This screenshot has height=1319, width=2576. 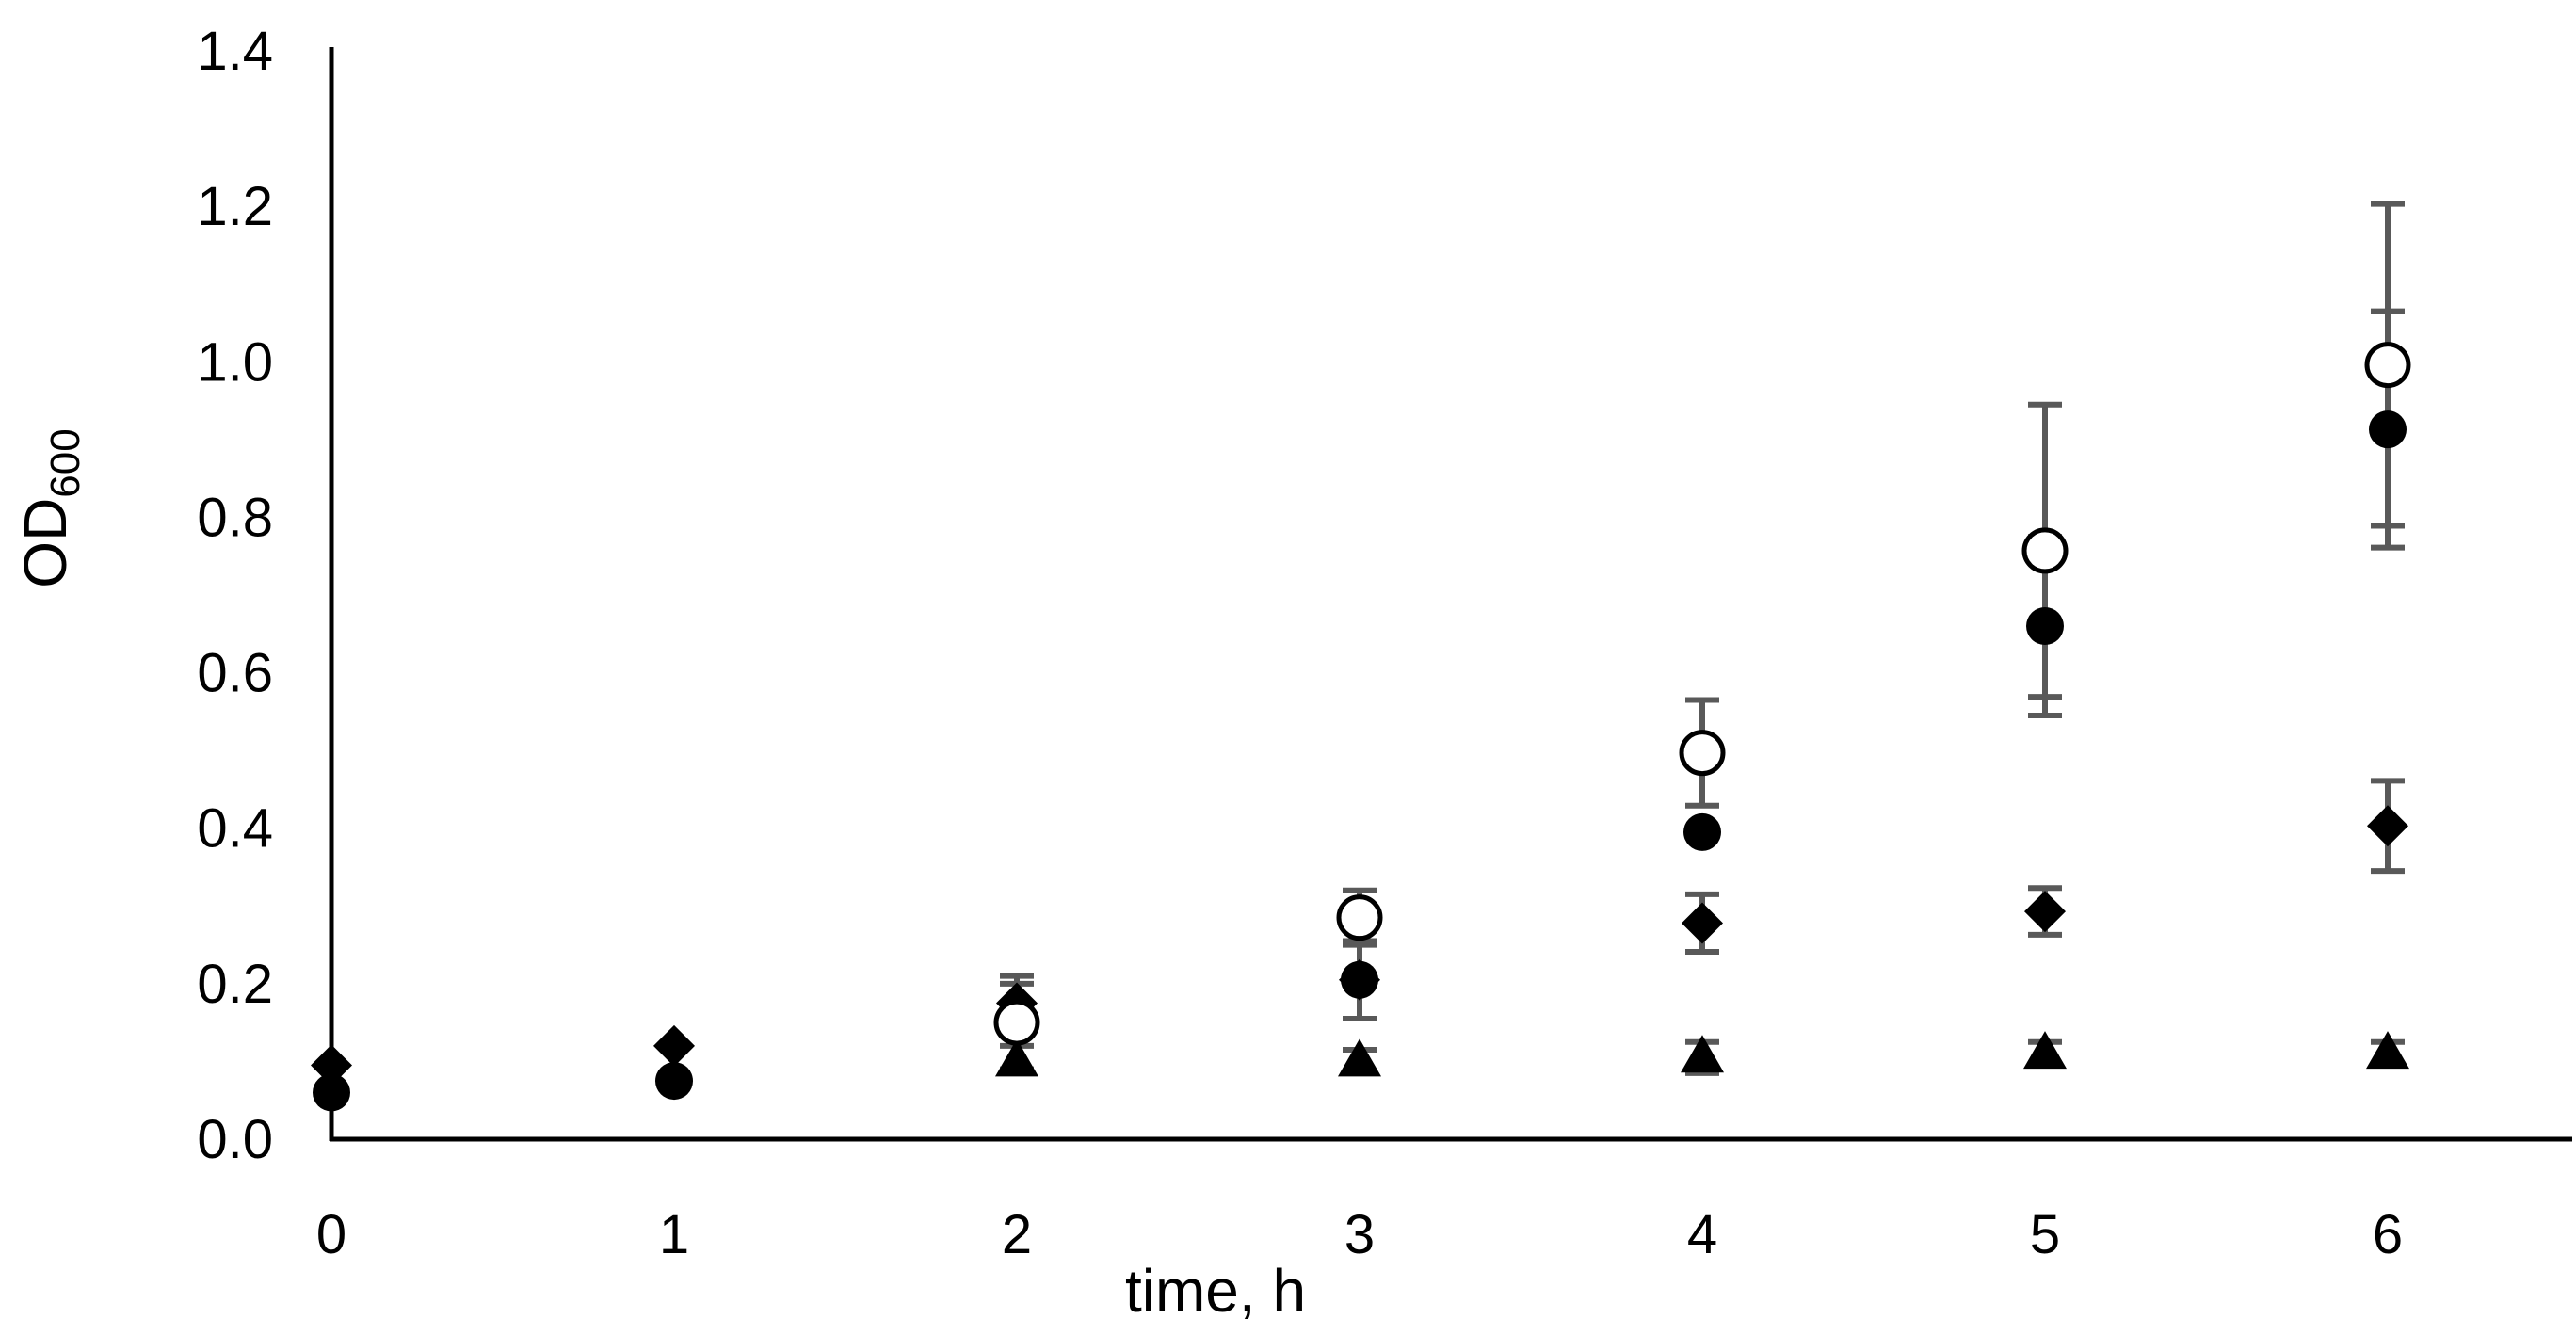 What do you see at coordinates (45, 543) in the screenshot?
I see `y-axis-title-main: OD` at bounding box center [45, 543].